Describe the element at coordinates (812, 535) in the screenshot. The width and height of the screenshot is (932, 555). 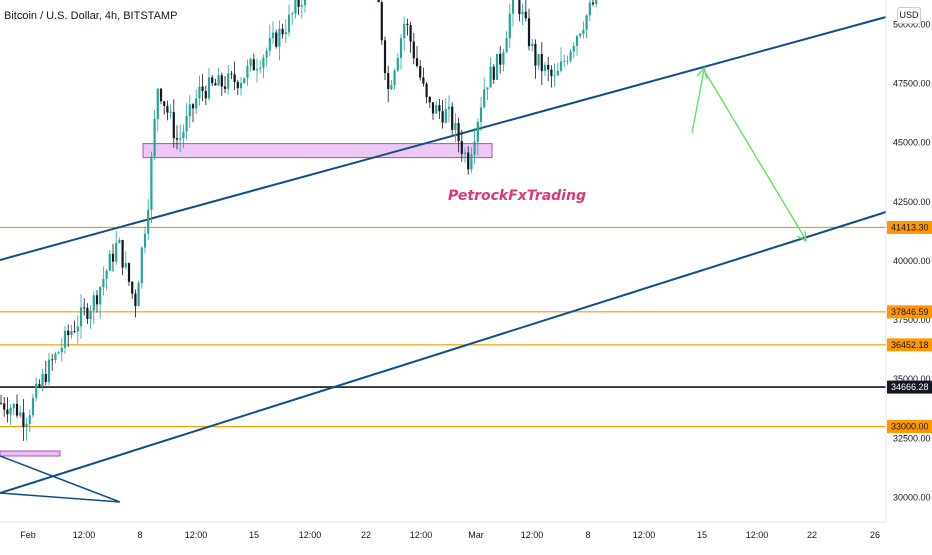
I see `x-tick-label: 22` at that location.